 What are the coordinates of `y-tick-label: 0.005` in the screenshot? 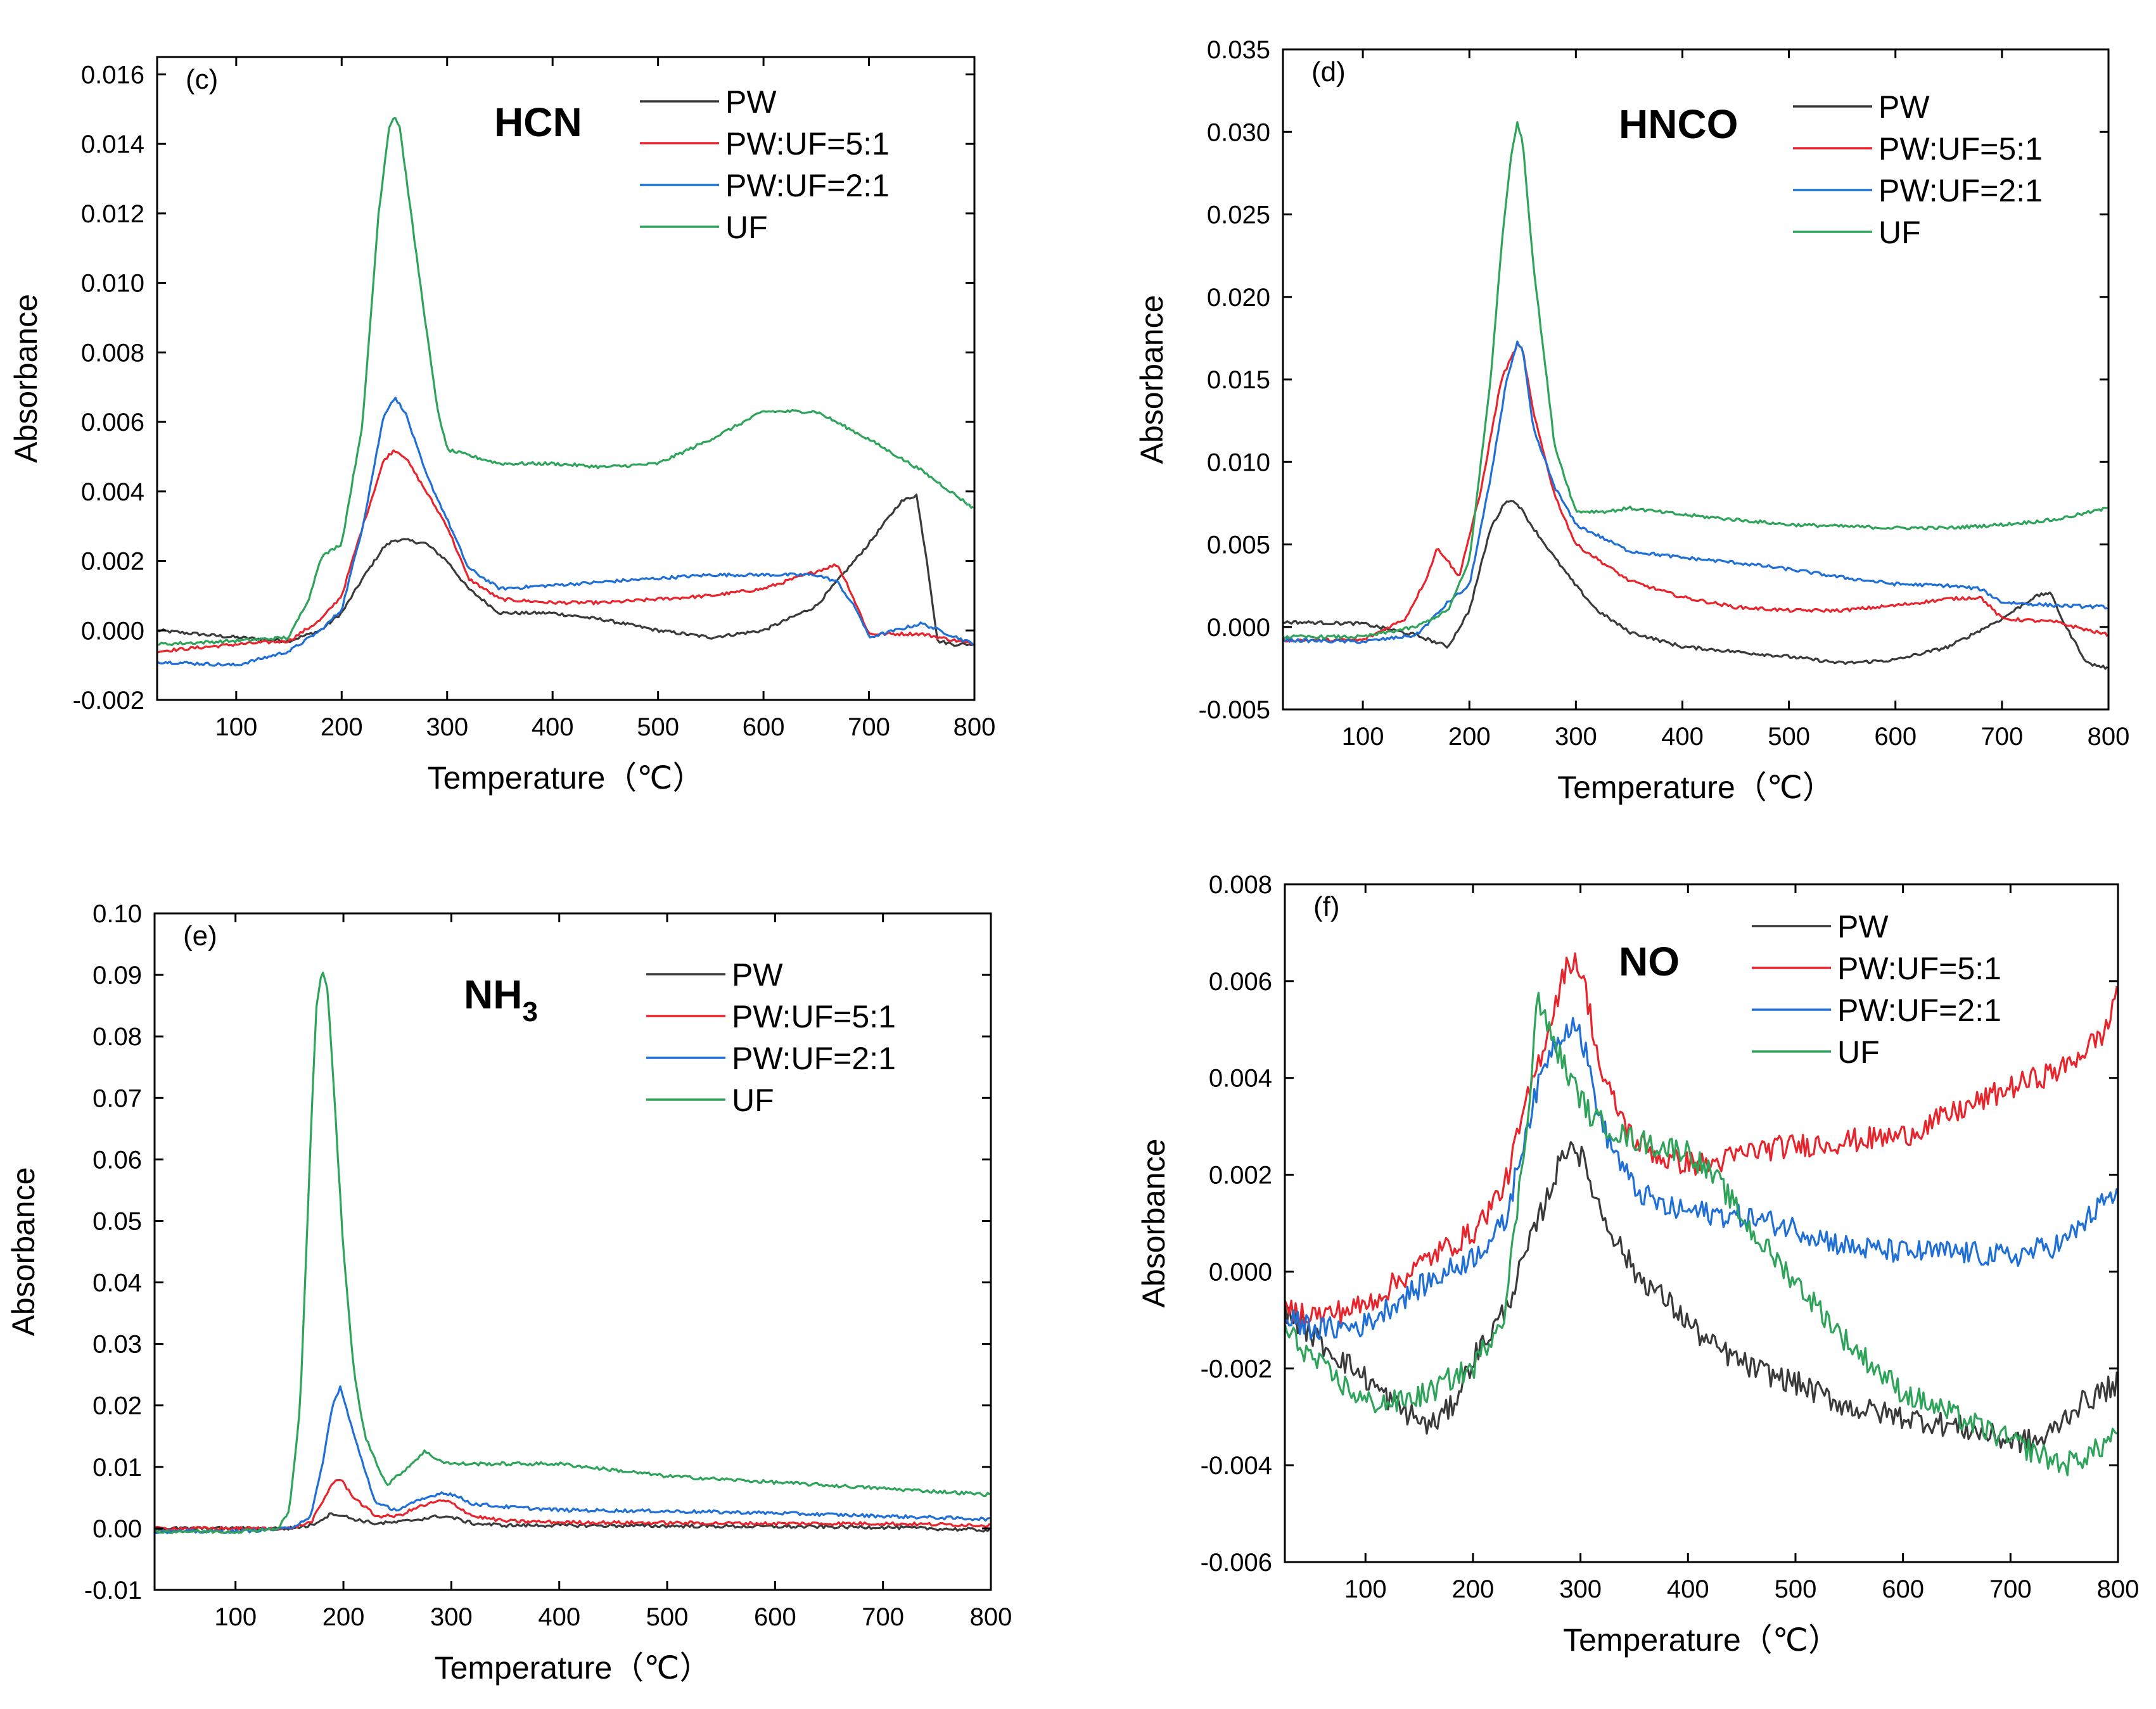 It's located at (1238, 545).